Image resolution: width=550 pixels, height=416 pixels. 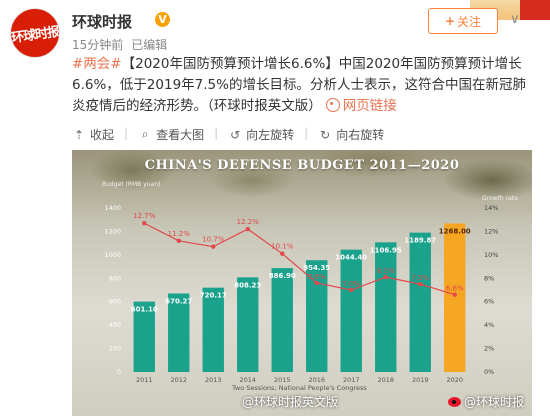 I want to click on growth-value-label: 12.2%, so click(x=248, y=222).